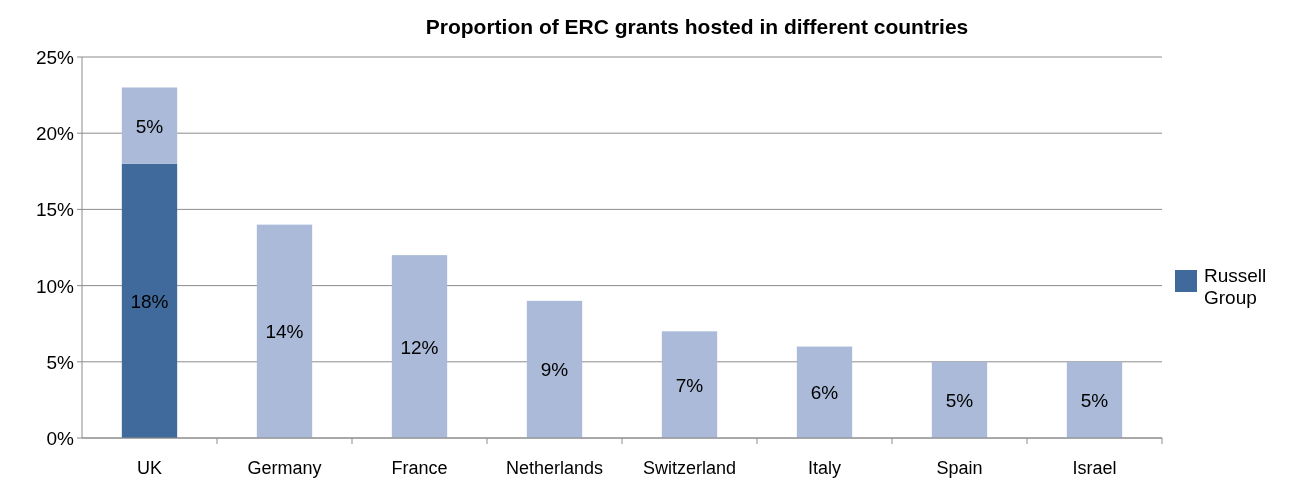 Image resolution: width=1298 pixels, height=481 pixels. I want to click on y-tick-label: 10%, so click(55, 286).